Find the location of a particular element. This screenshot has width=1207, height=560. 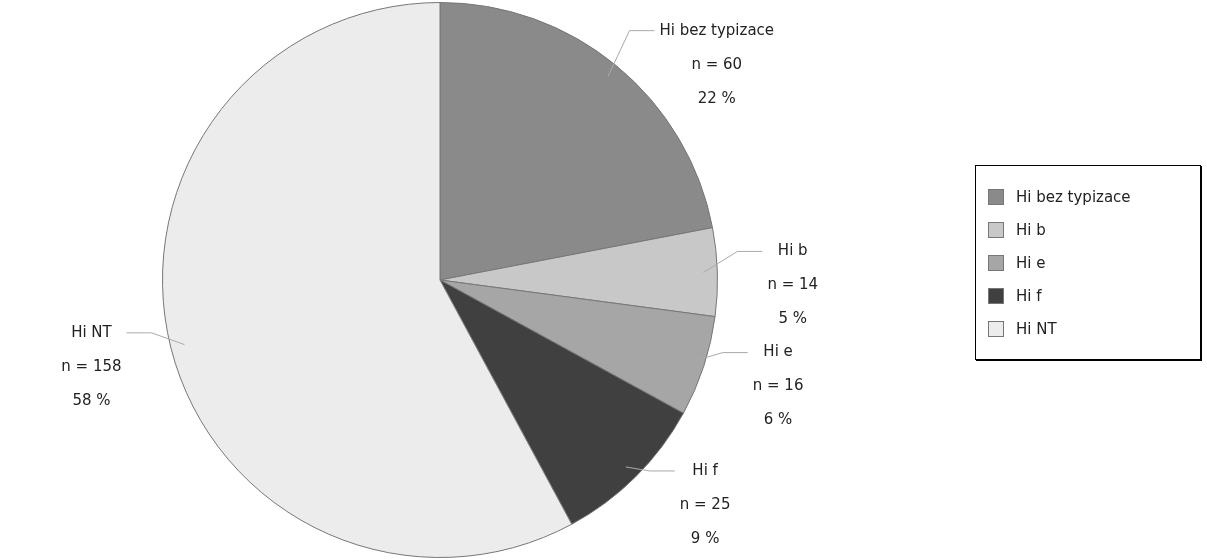

legend-label: Hi f is located at coordinates (1029, 295).